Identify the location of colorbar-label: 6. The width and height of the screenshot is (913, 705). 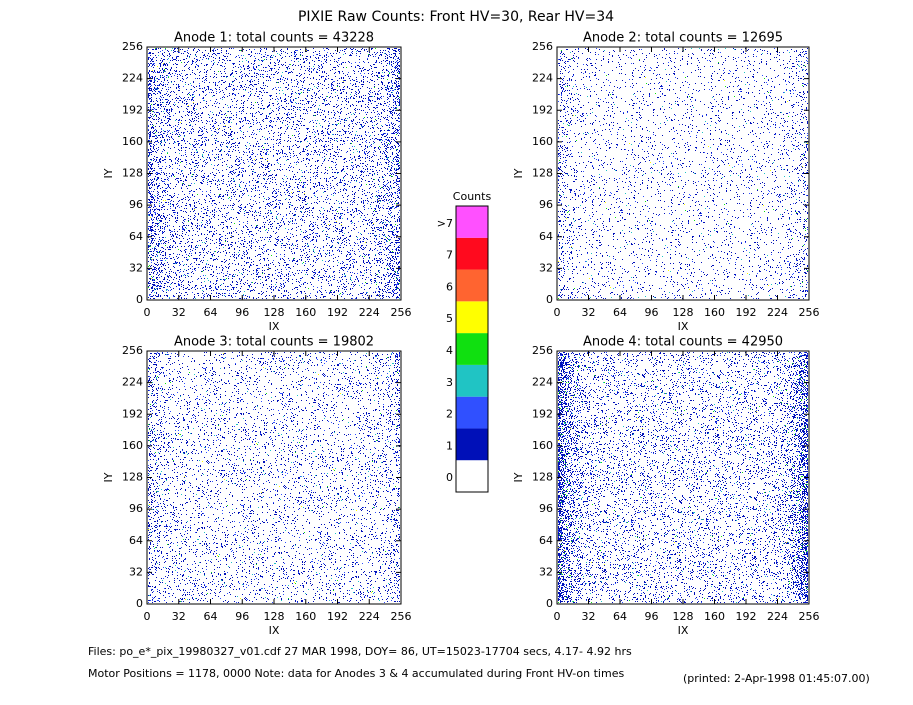
(449, 286).